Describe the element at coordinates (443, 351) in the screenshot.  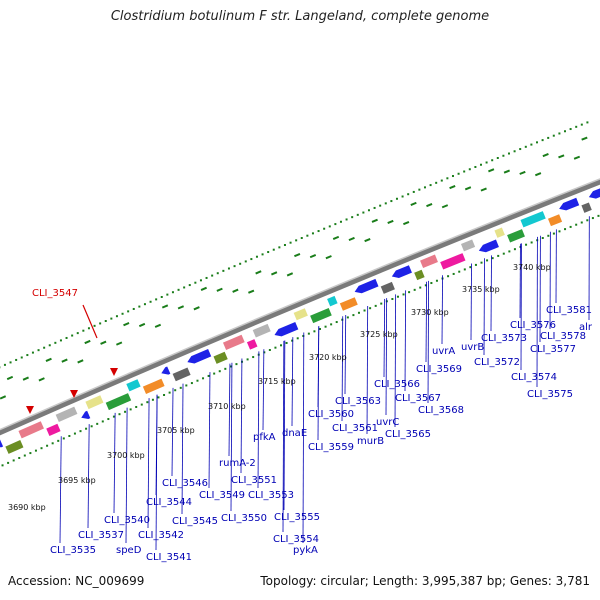
I see `gene-label: uvrA` at that location.